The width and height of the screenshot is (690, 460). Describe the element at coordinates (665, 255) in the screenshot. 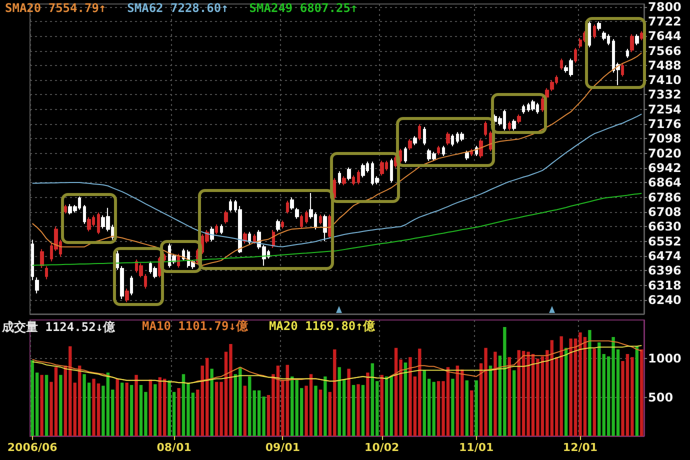

I see `y-tick-label: 6474` at that location.